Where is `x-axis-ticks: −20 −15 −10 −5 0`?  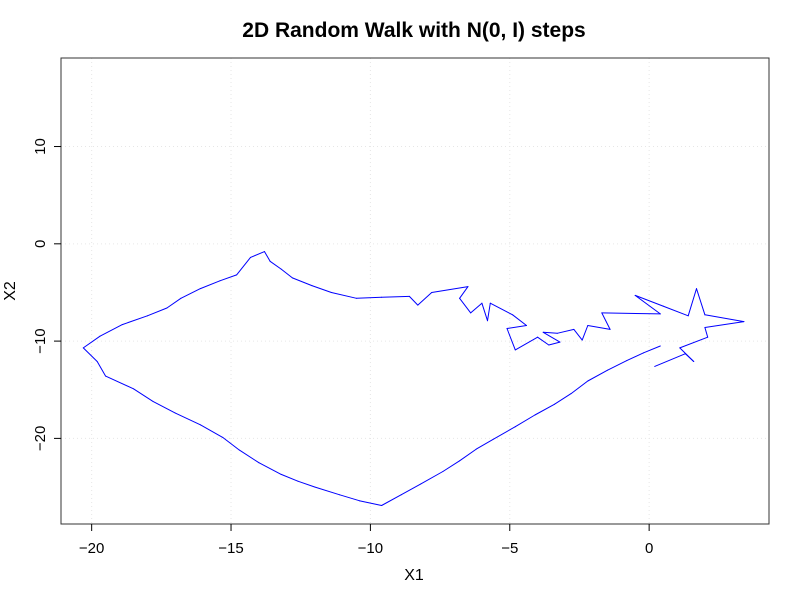
x-axis-ticks: −20 −15 −10 −5 0 is located at coordinates (366, 540).